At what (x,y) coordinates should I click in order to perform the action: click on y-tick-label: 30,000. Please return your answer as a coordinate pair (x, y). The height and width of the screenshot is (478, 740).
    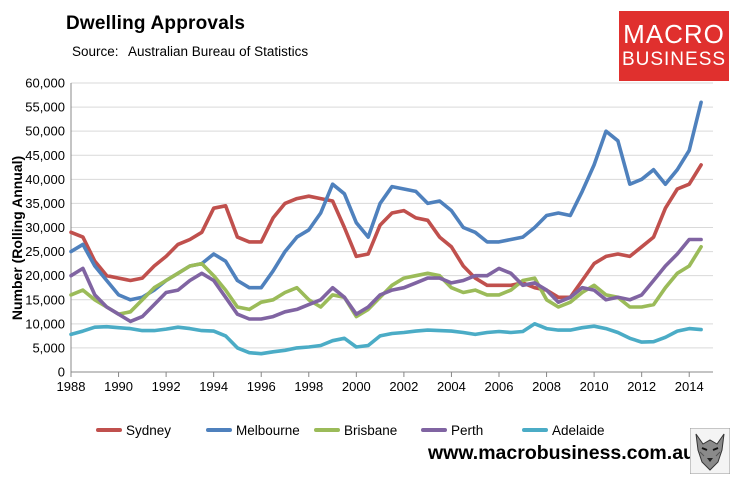
    Looking at the image, I should click on (45, 227).